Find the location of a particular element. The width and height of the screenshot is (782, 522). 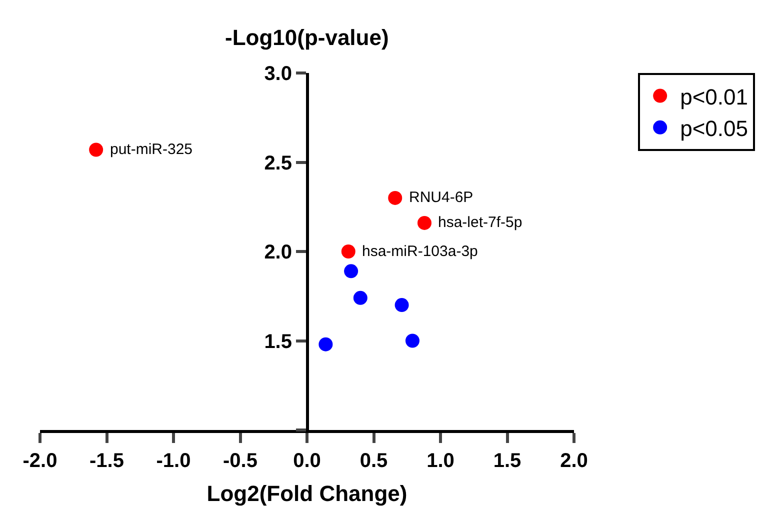

legend-label: p<0.05 is located at coordinates (714, 128).